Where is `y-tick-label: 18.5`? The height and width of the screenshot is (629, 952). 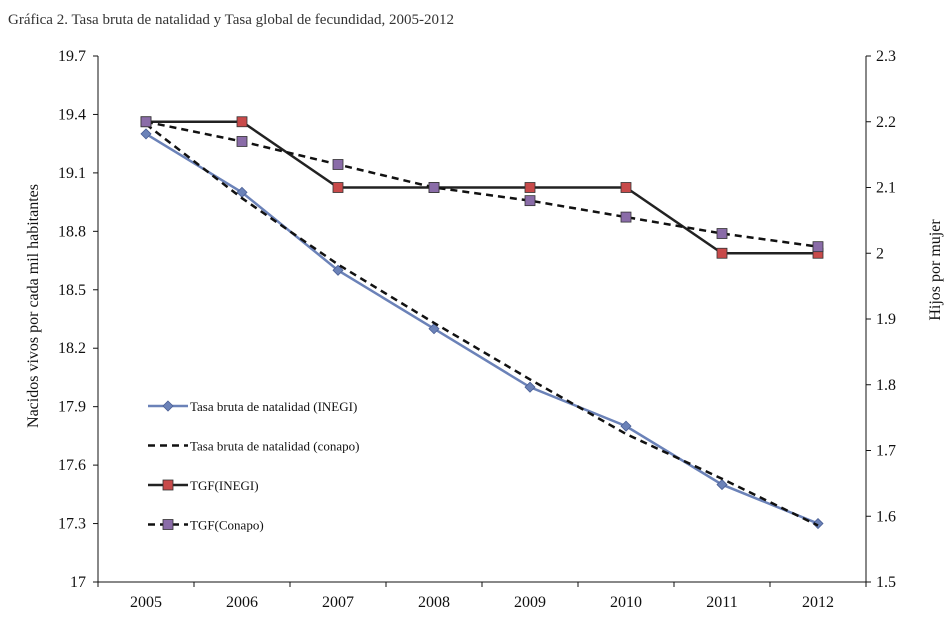 y-tick-label: 18.5 is located at coordinates (72, 290).